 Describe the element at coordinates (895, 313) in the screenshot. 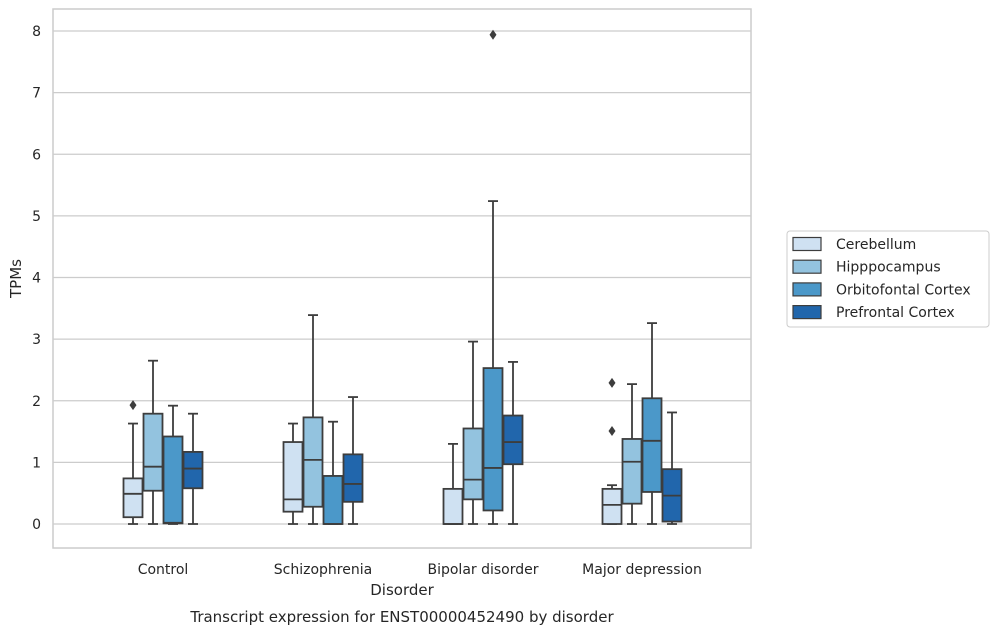

I see `legend-label: Prefrontal Cortex` at that location.